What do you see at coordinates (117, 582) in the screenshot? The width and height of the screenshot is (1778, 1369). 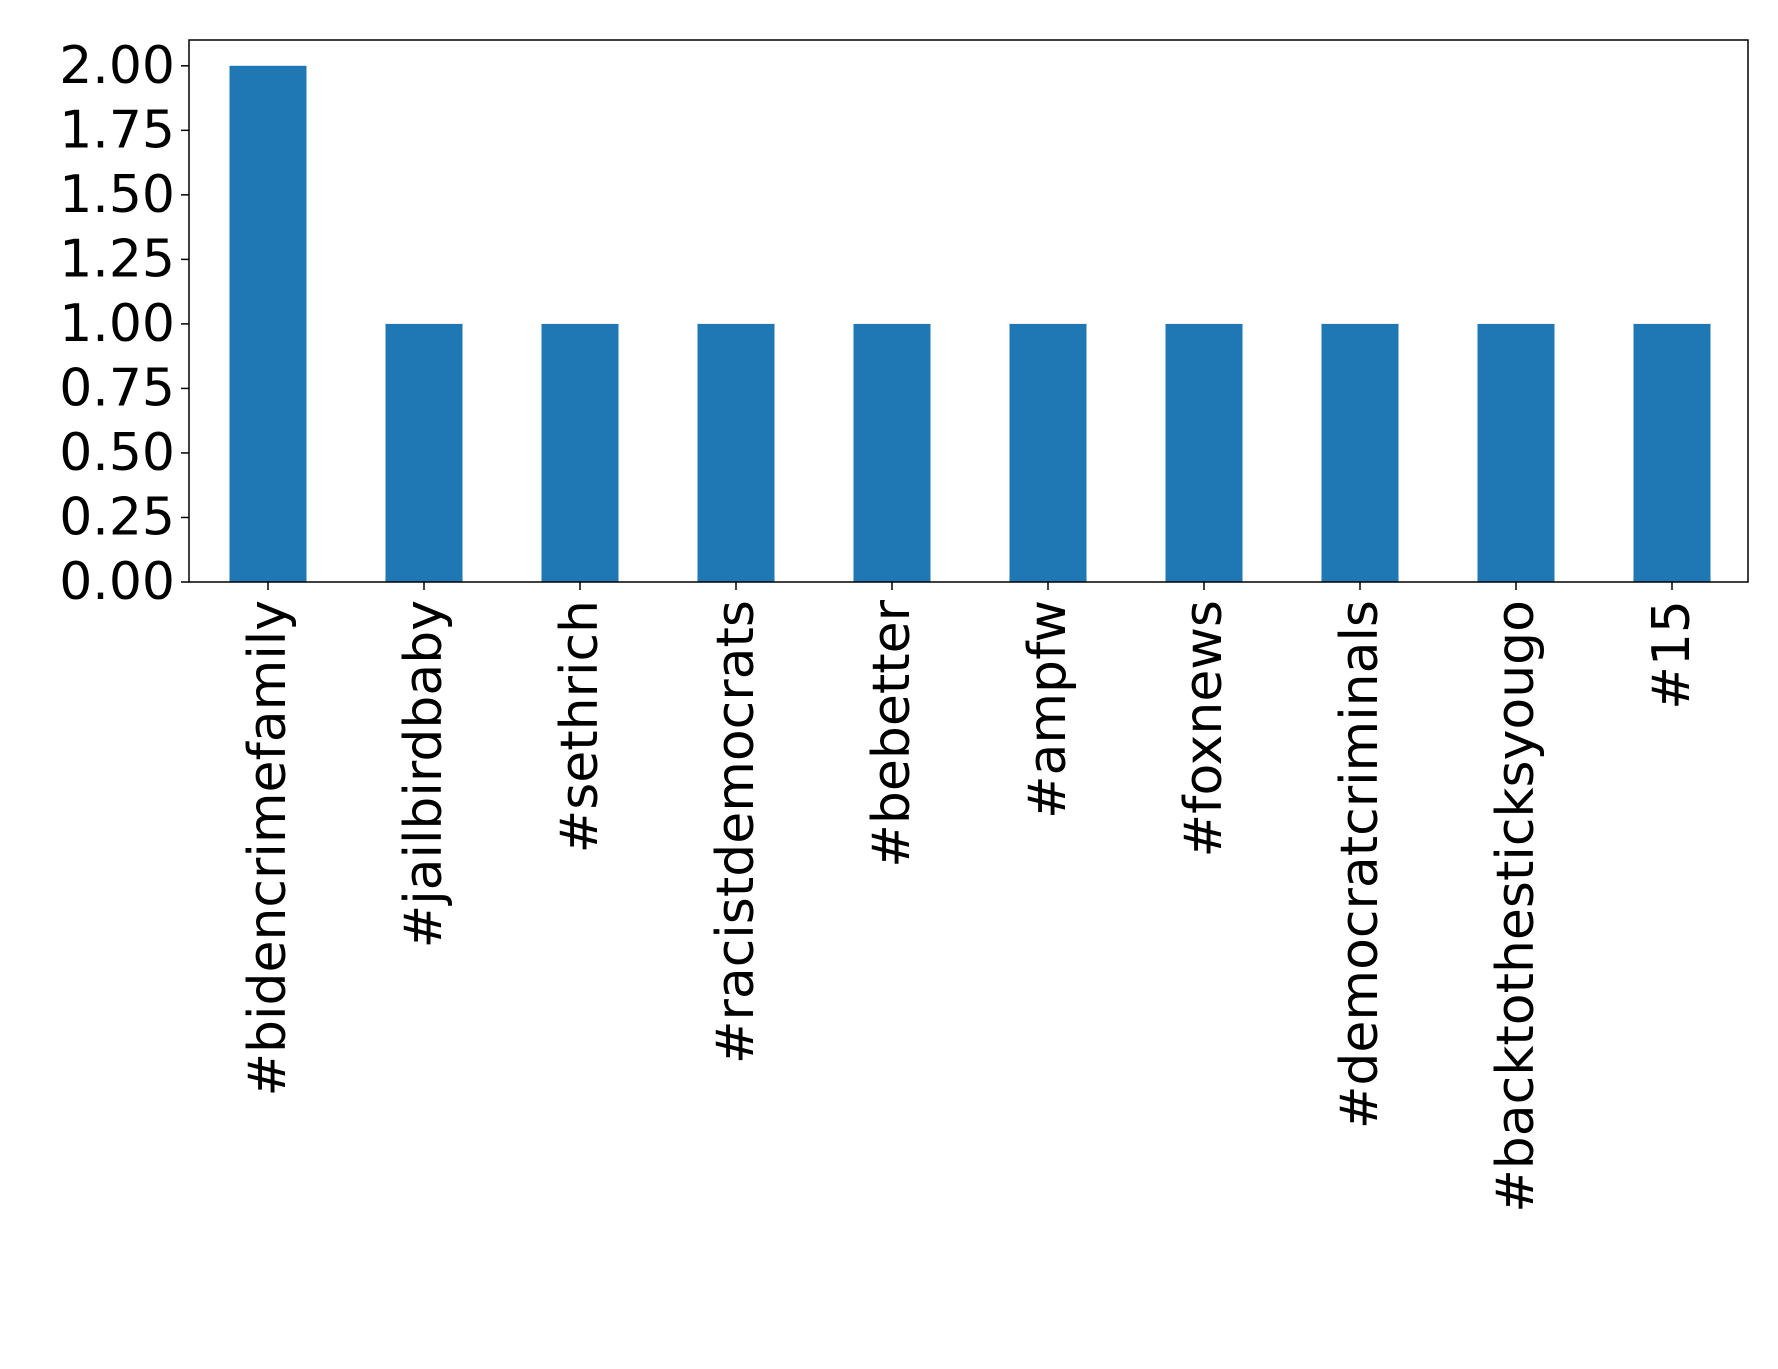 I see `y-tick-label: 0.00` at bounding box center [117, 582].